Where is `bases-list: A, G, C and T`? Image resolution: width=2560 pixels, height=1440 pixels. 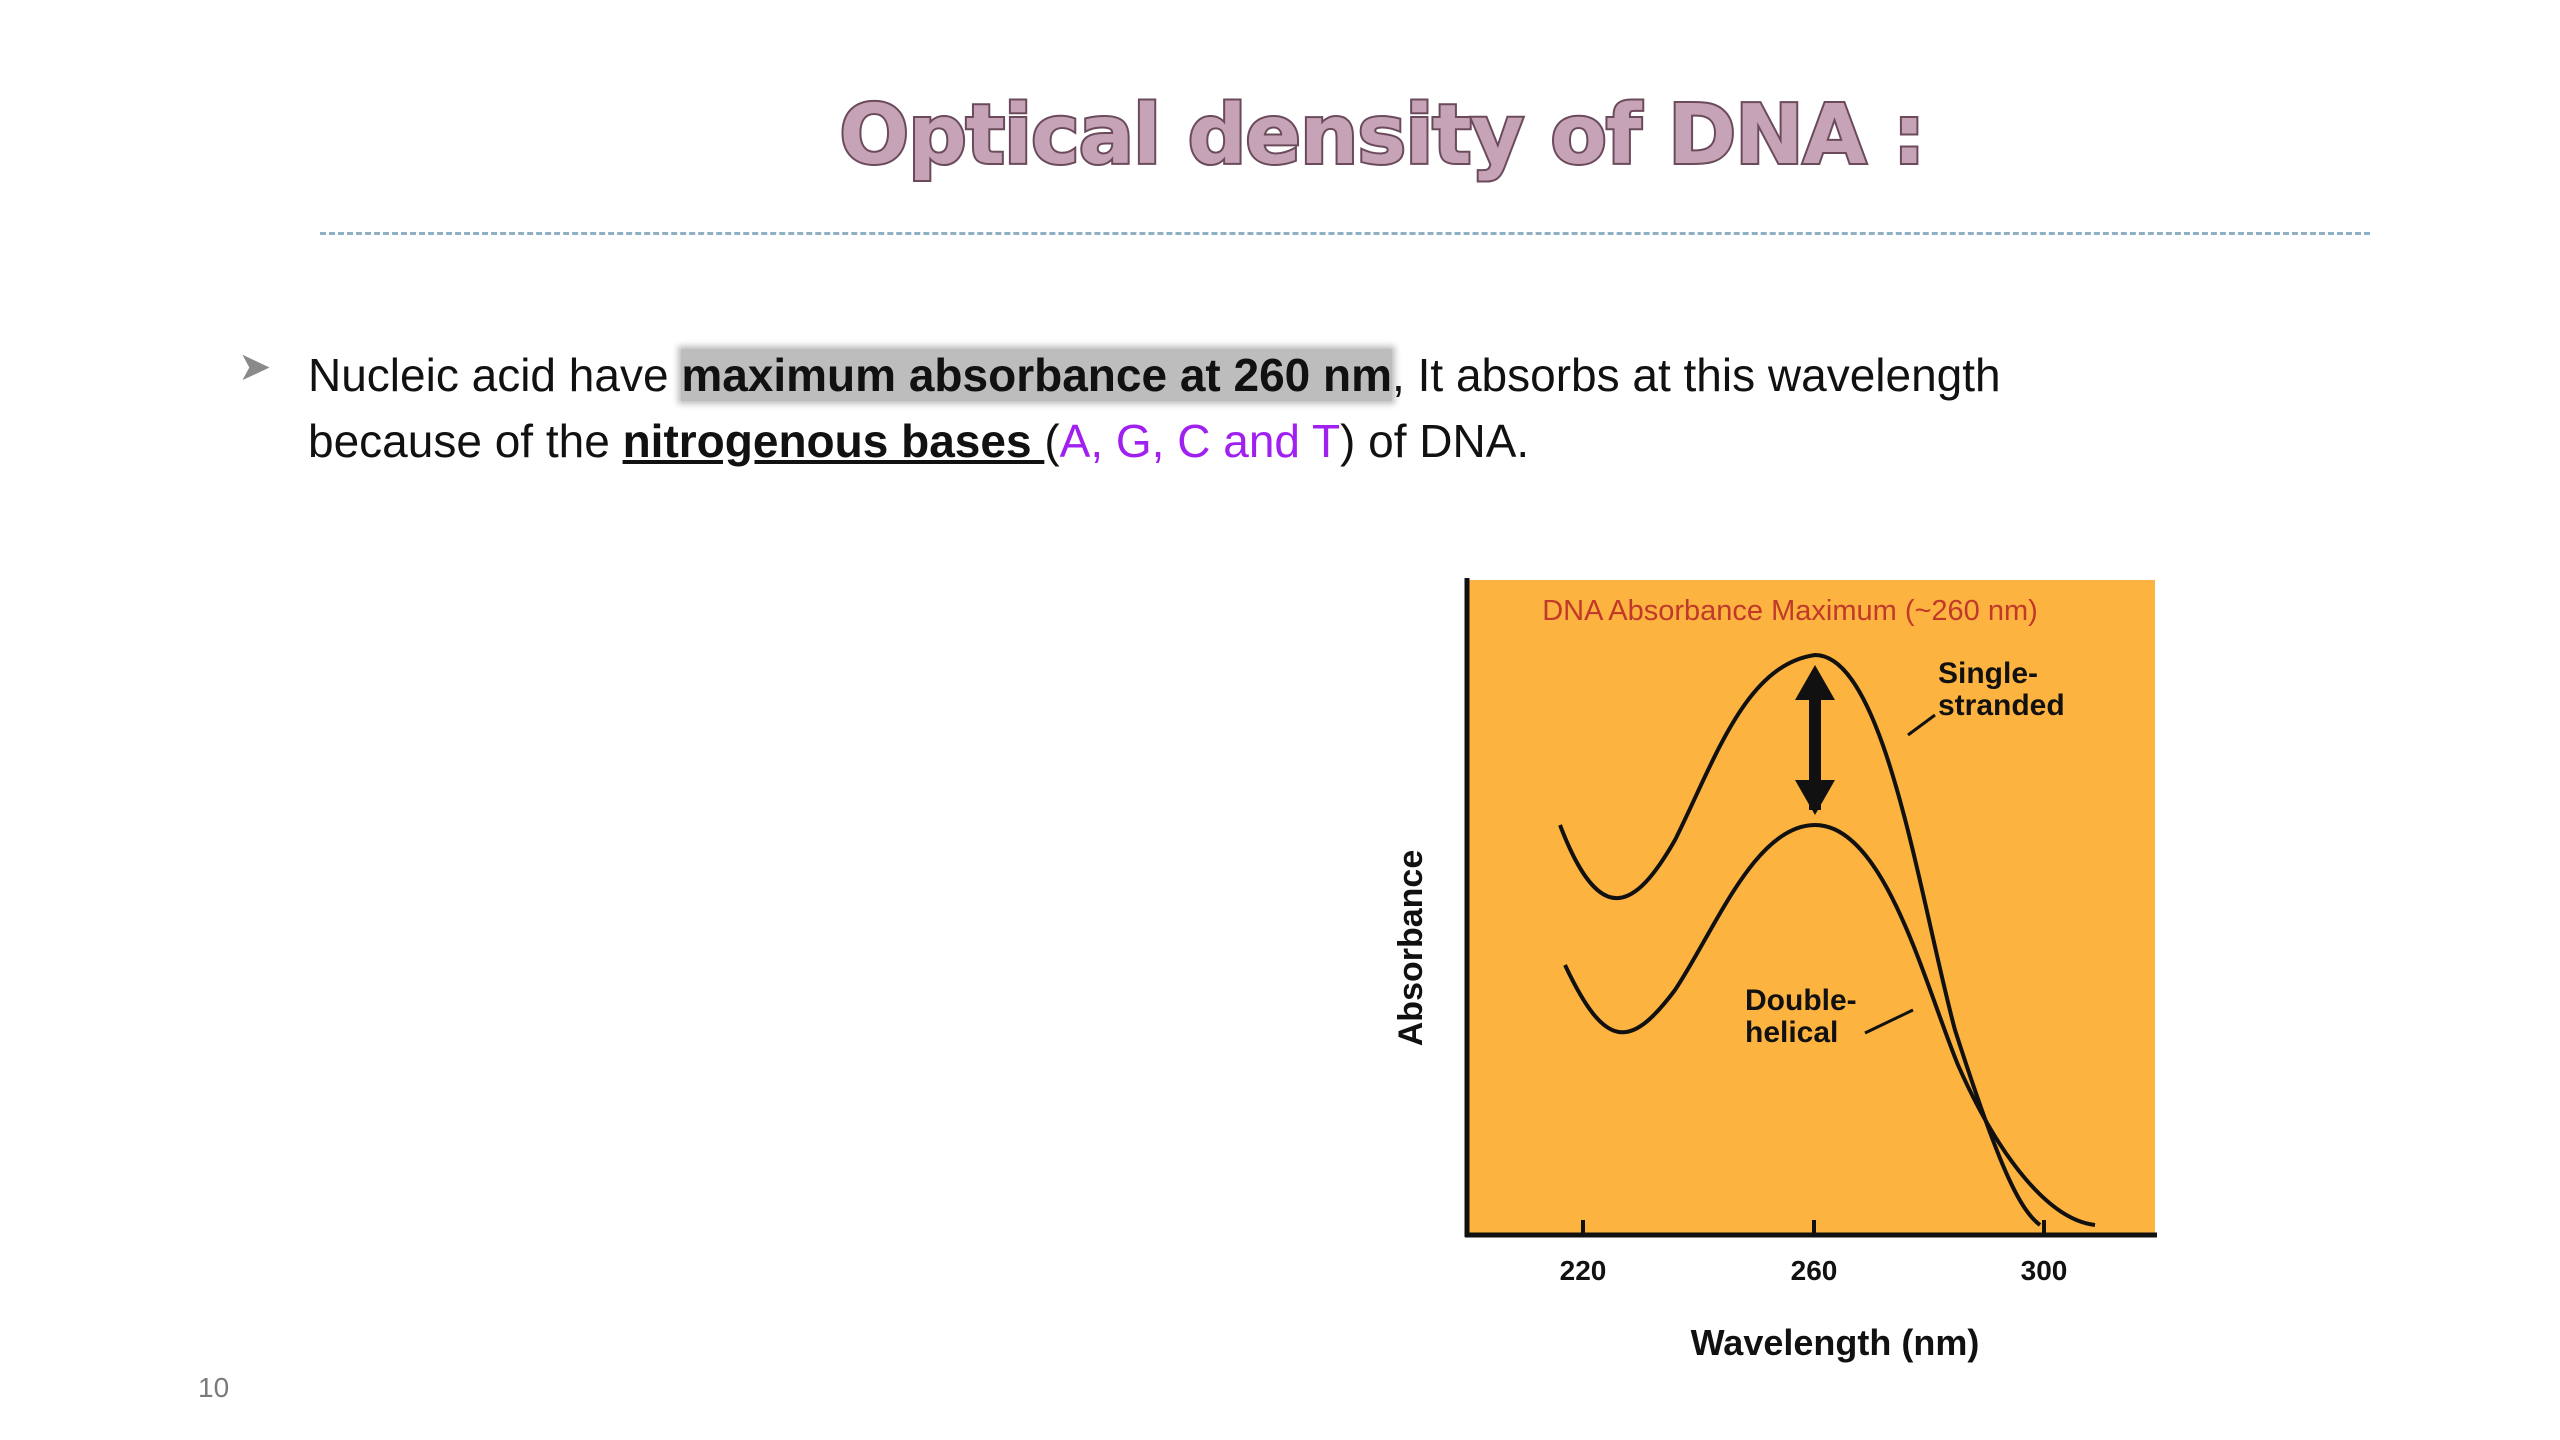 bases-list: A, G, C and T is located at coordinates (1200, 441).